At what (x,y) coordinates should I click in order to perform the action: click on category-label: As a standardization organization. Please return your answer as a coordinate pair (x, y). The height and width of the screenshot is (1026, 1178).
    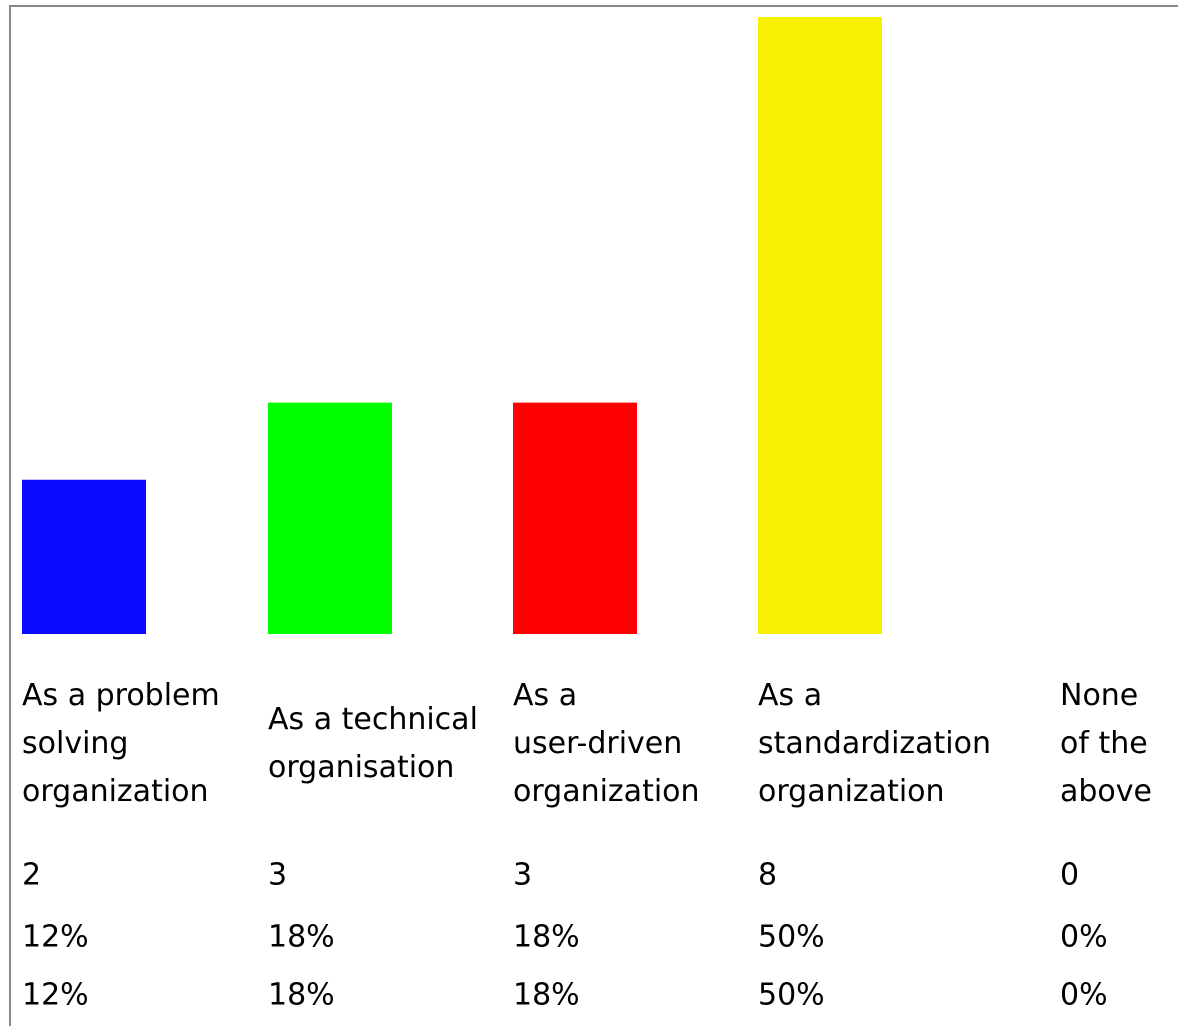
    Looking at the image, I should click on (874, 743).